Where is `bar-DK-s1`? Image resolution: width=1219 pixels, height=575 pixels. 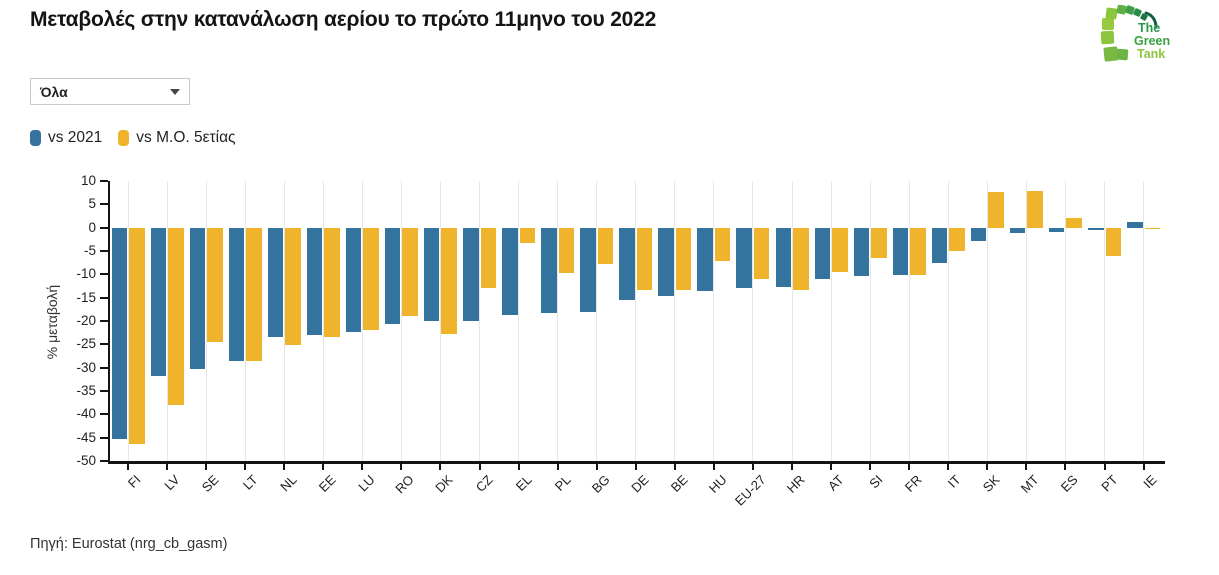 bar-DK-s1 is located at coordinates (449, 280).